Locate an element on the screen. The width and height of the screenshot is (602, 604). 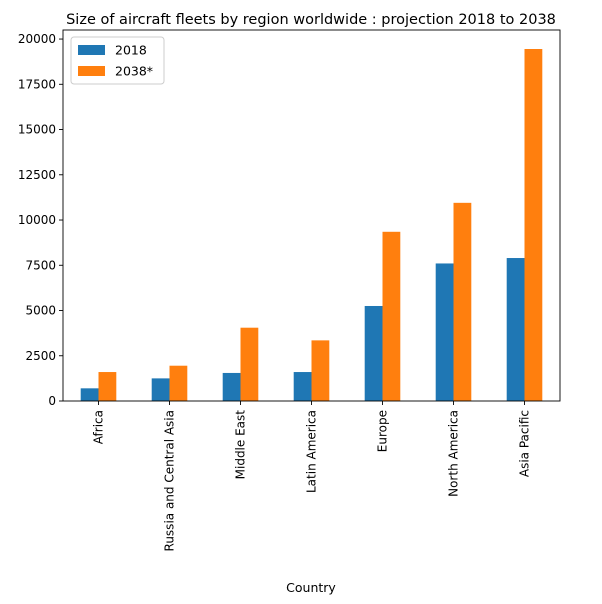
bar-series1-middle-east is located at coordinates (231, 386).